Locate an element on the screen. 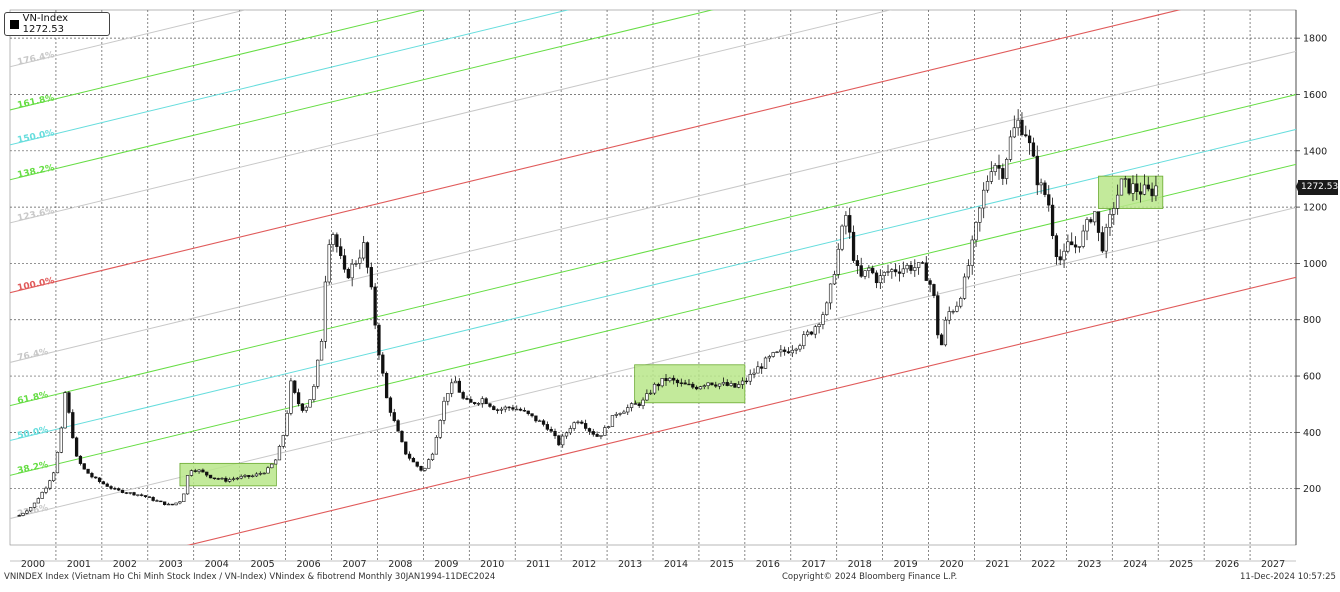  fib-label: 100.0% is located at coordinates (36, 285).